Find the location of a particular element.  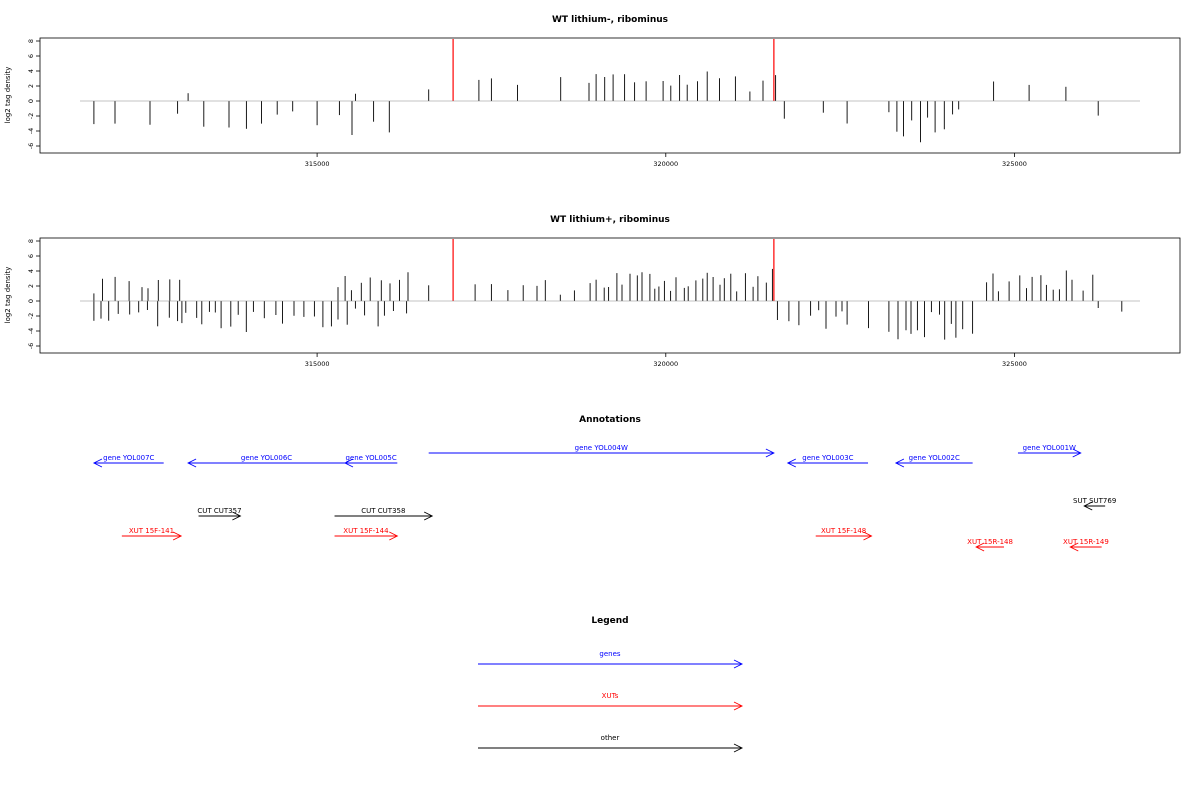

feature-xut-15r-148-arrow-head is located at coordinates (980, 547).